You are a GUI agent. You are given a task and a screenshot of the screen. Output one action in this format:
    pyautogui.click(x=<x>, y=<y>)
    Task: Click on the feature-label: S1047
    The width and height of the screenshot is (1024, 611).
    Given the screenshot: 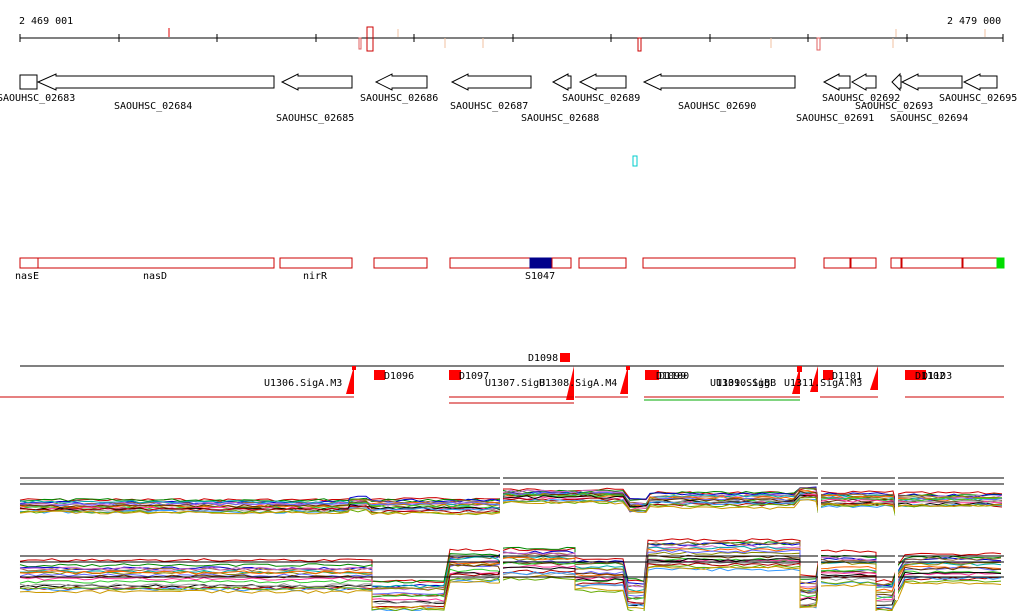 What is the action you would take?
    pyautogui.click(x=540, y=276)
    